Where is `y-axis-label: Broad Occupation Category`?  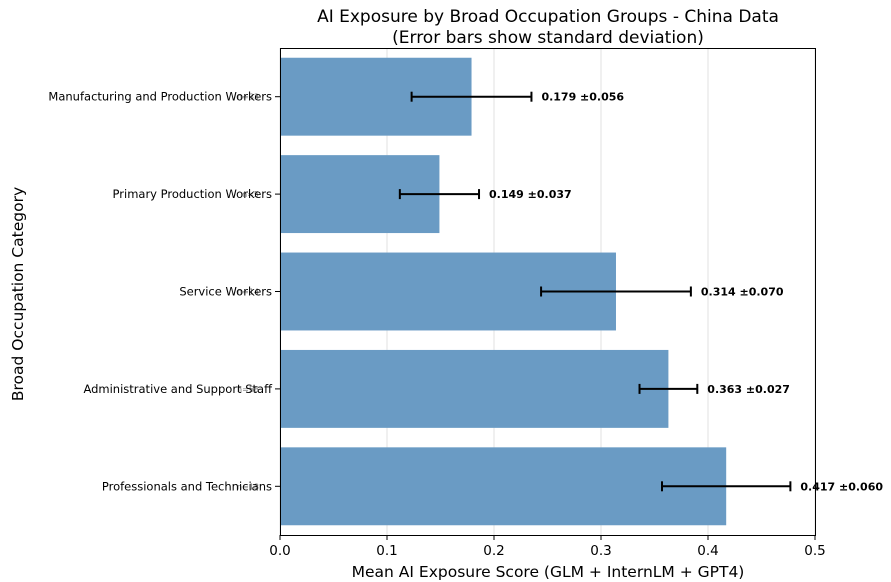
y-axis-label: Broad Occupation Category is located at coordinates (18, 294).